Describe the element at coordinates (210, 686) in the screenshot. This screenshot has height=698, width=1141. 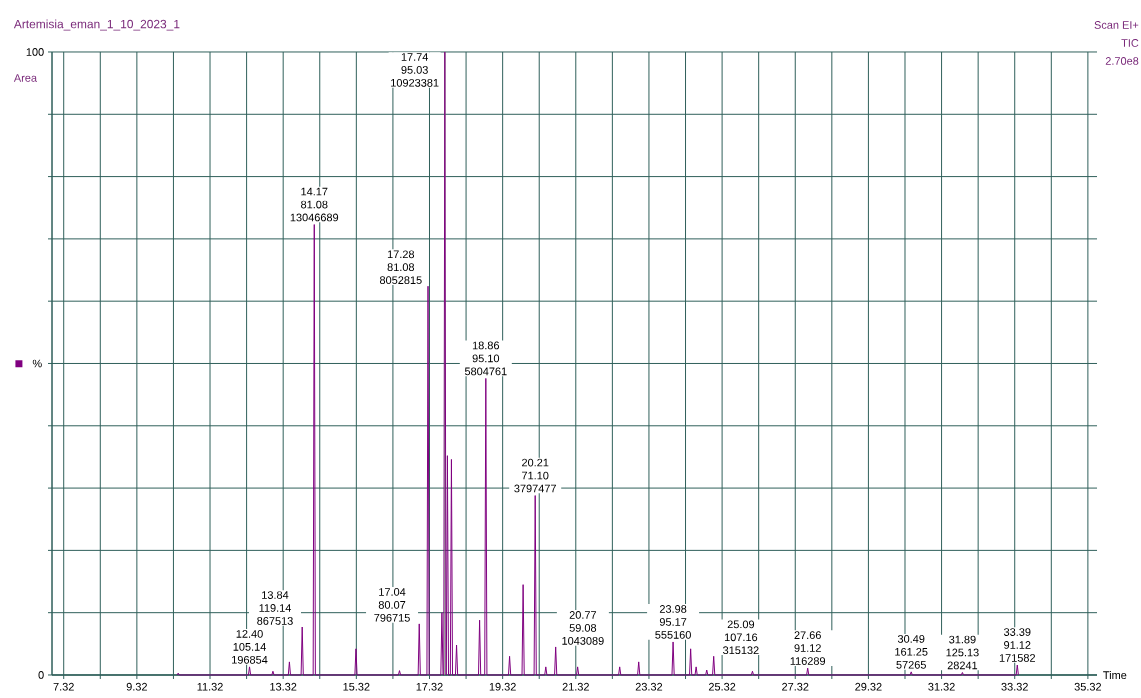
I see `x-tick-label: 11.32` at that location.